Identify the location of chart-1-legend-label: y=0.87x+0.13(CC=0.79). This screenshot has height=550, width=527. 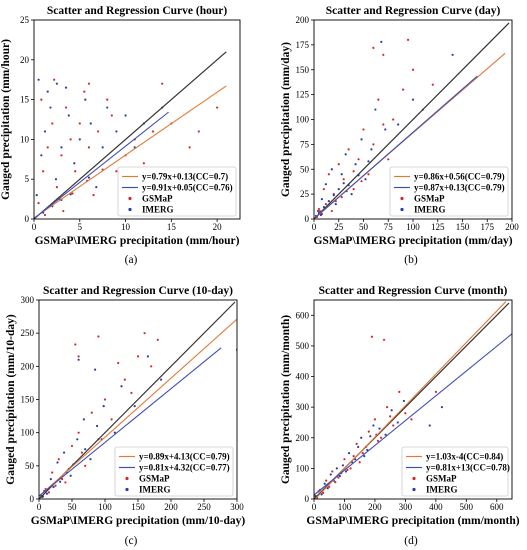
(459, 188).